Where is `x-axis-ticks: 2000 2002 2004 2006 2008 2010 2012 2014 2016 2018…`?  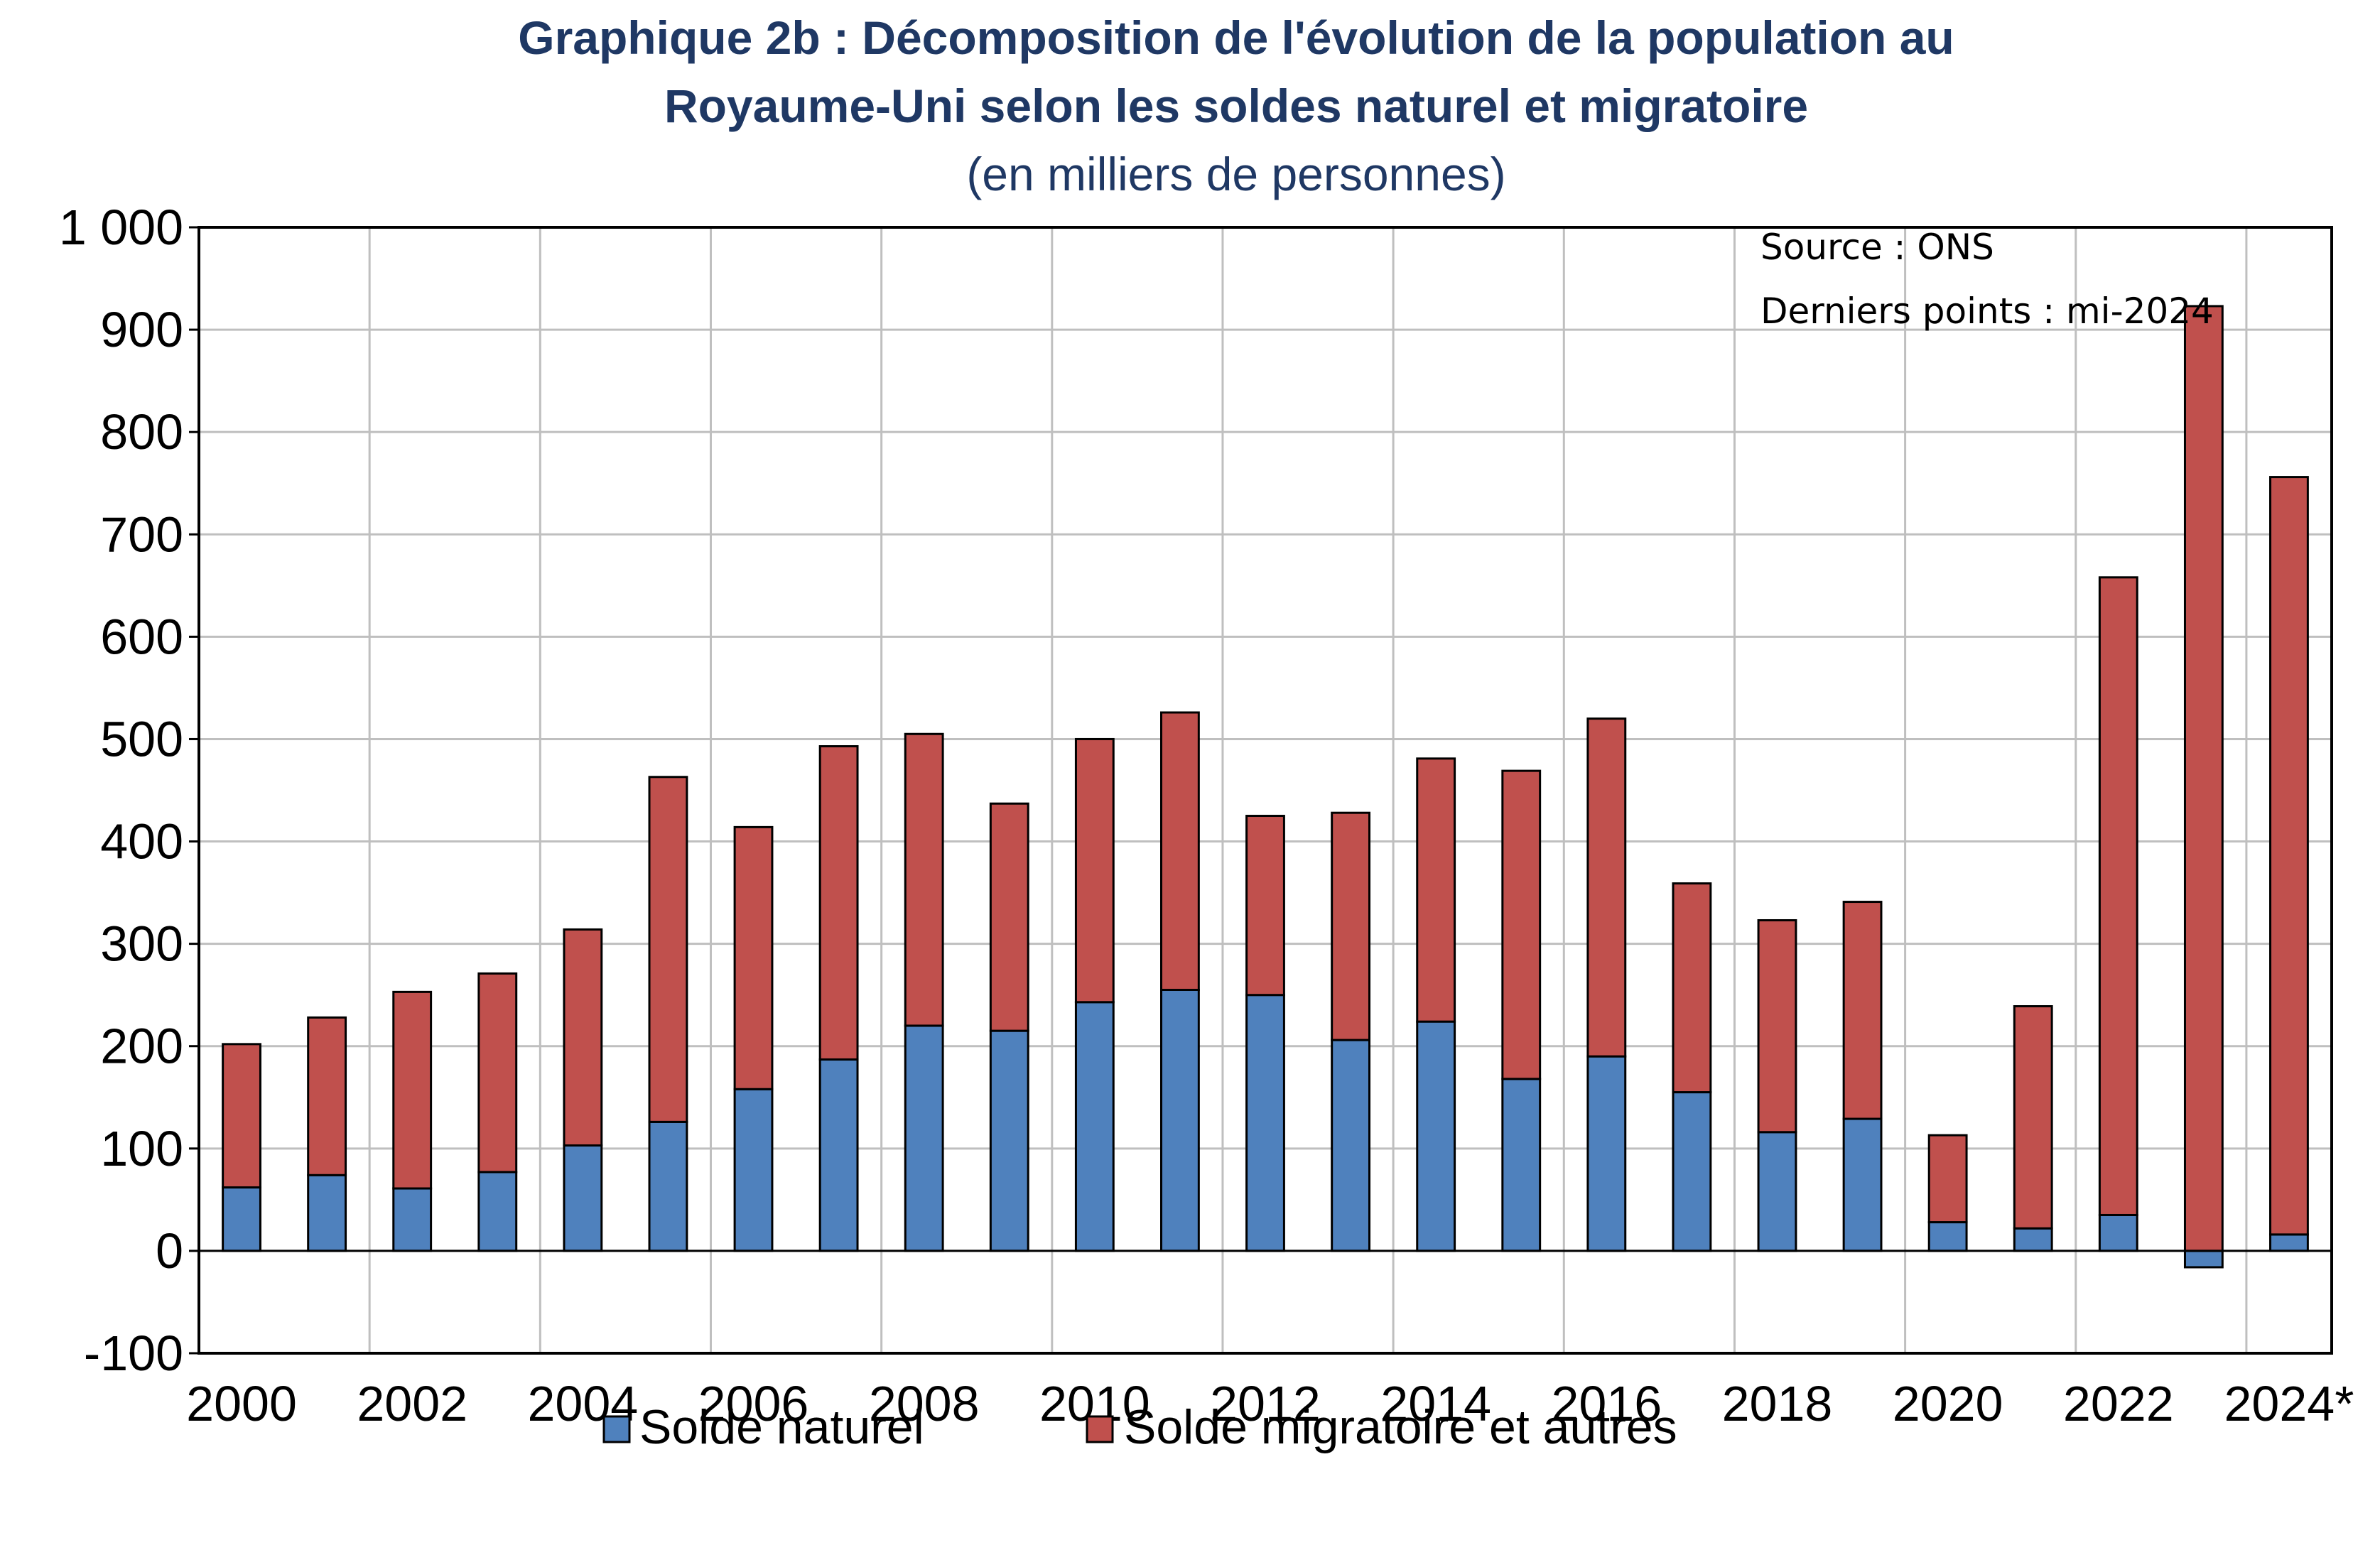 x-axis-ticks: 2000 2002 2004 2006 2008 2010 2012 2014 2016 2018… is located at coordinates (1270, 1403).